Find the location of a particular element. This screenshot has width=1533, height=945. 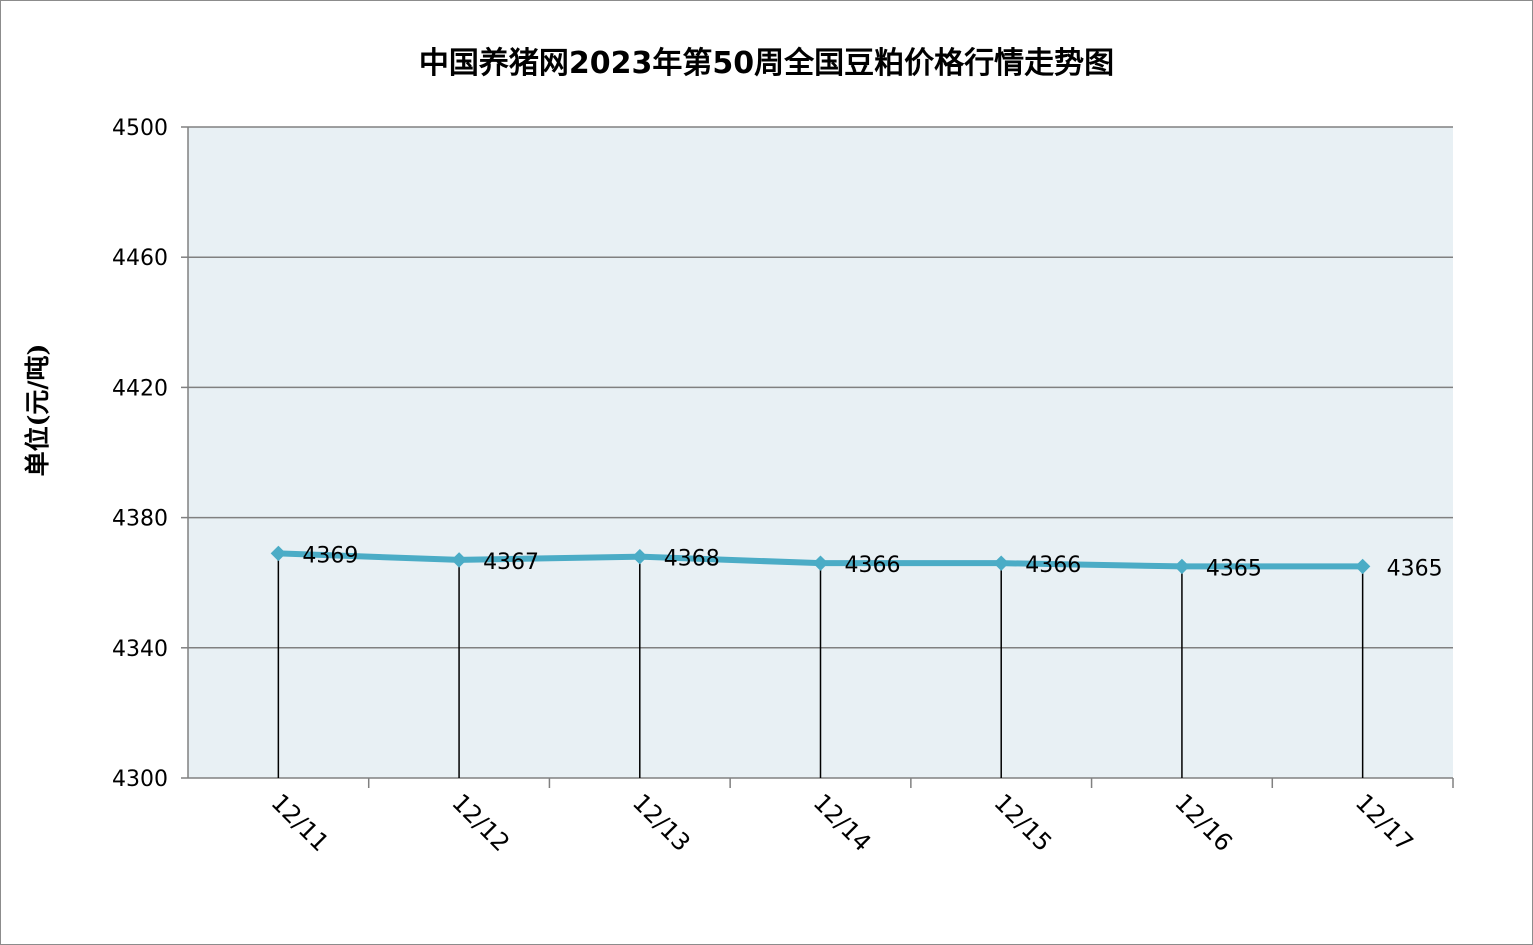

y-tick-label: 4380 is located at coordinates (140, 519).